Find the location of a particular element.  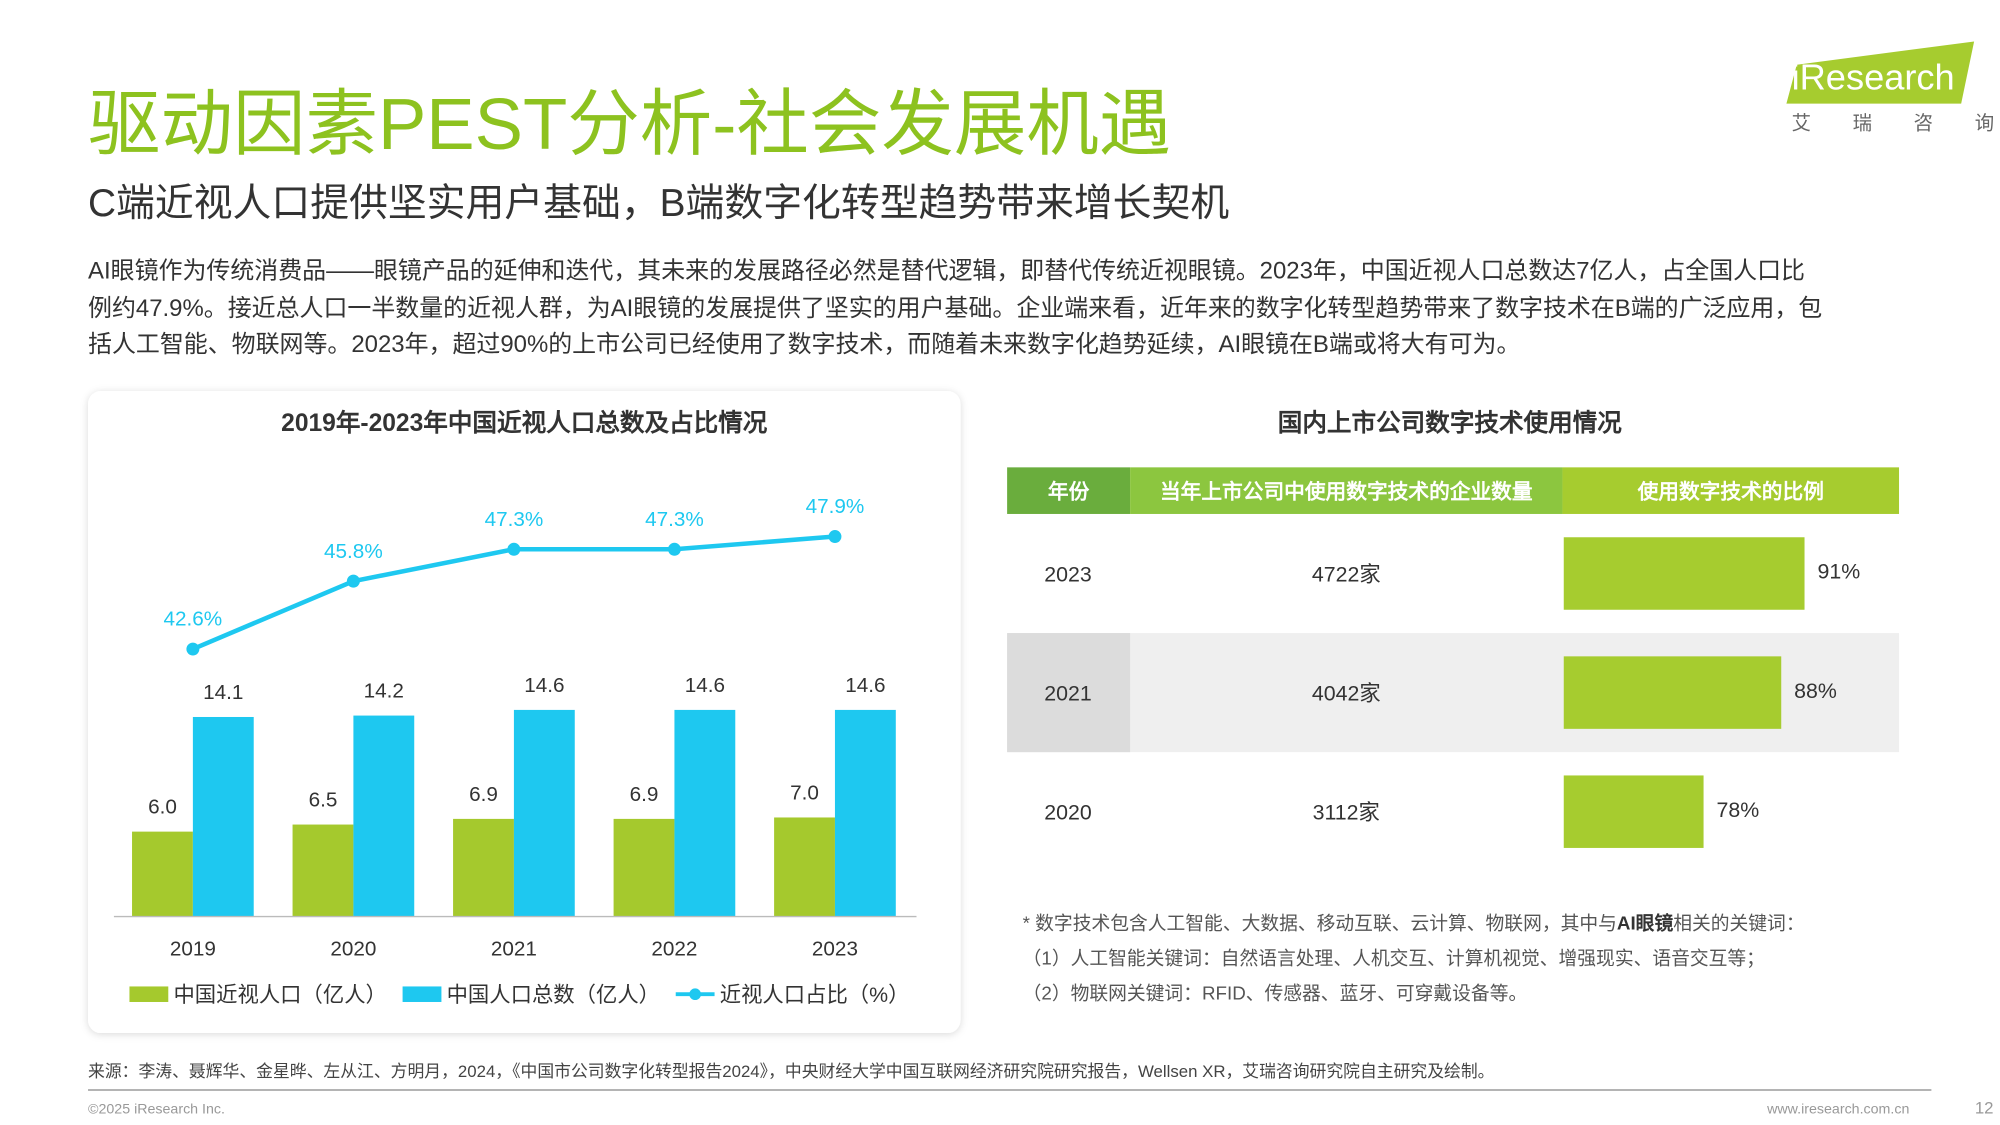

table-count: 3112家 is located at coordinates (1346, 812).